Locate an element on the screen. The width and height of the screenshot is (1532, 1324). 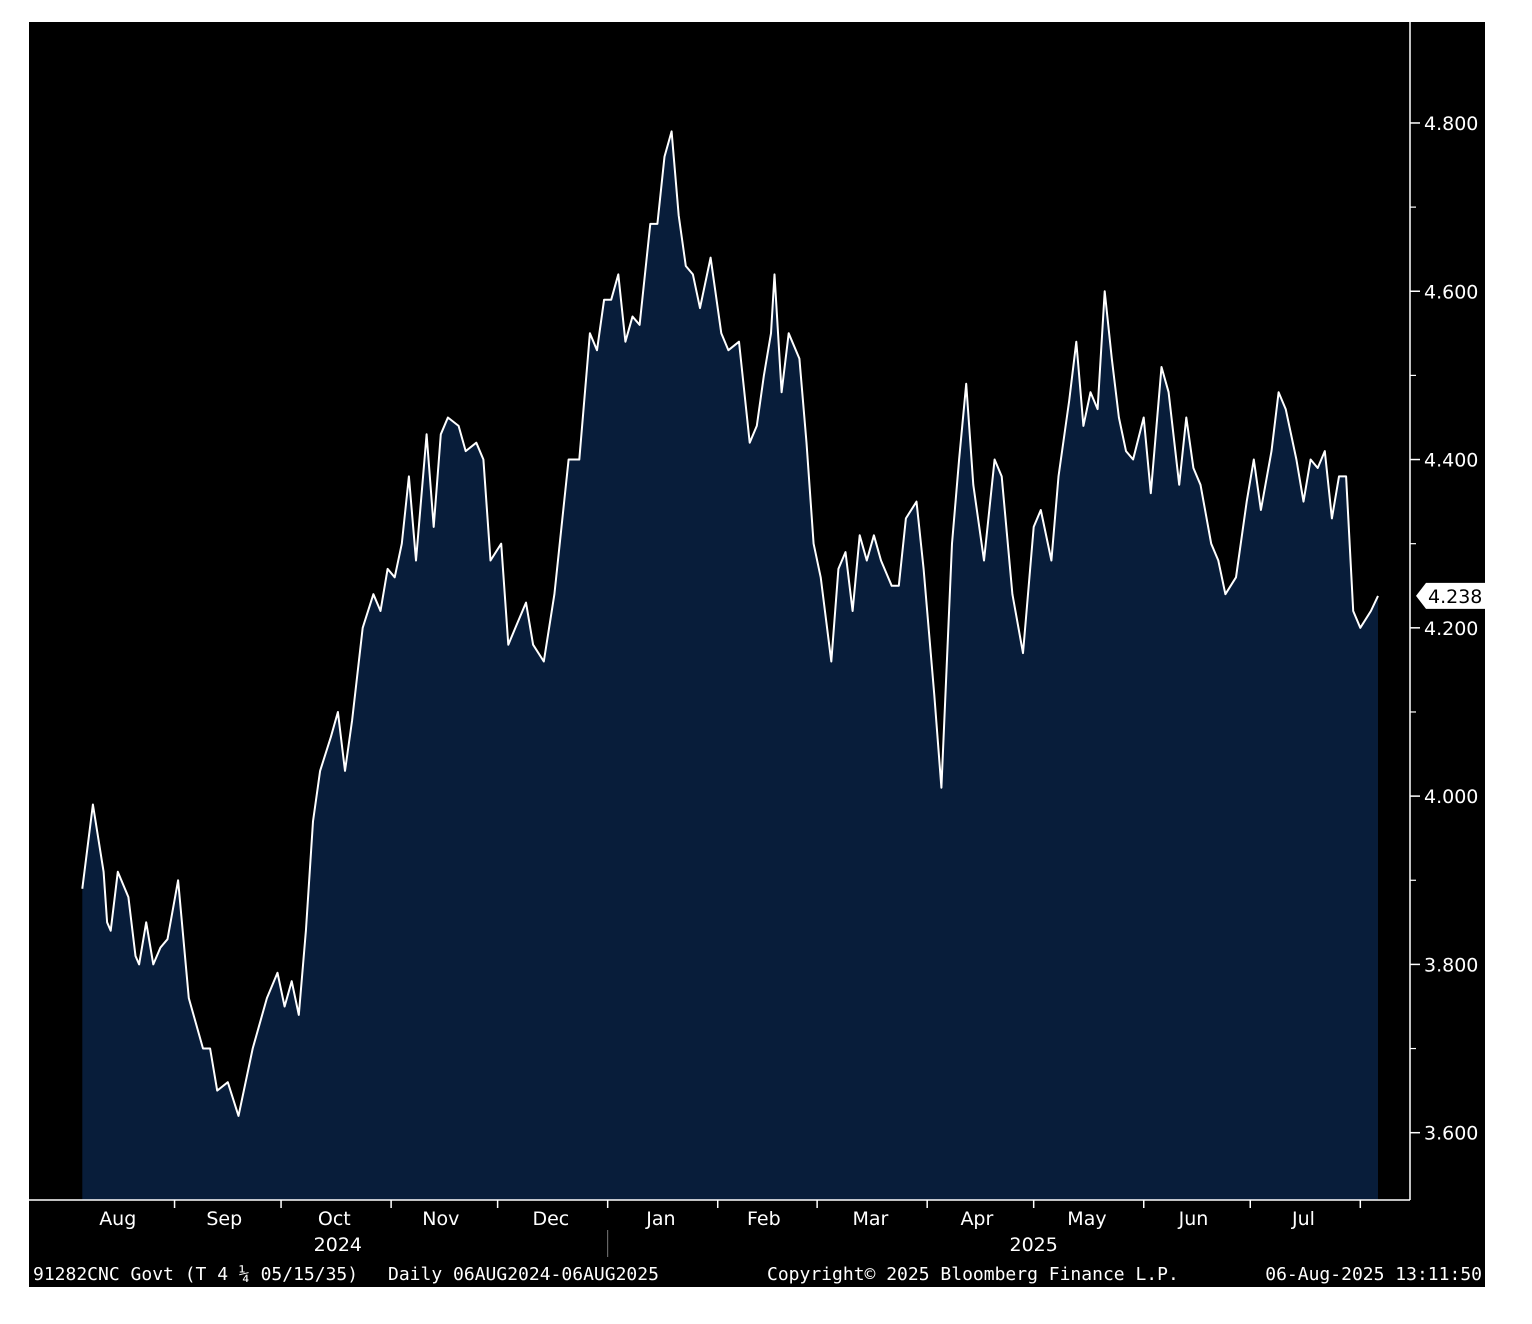
x-tick-label: Jul is located at coordinates (1303, 1219).